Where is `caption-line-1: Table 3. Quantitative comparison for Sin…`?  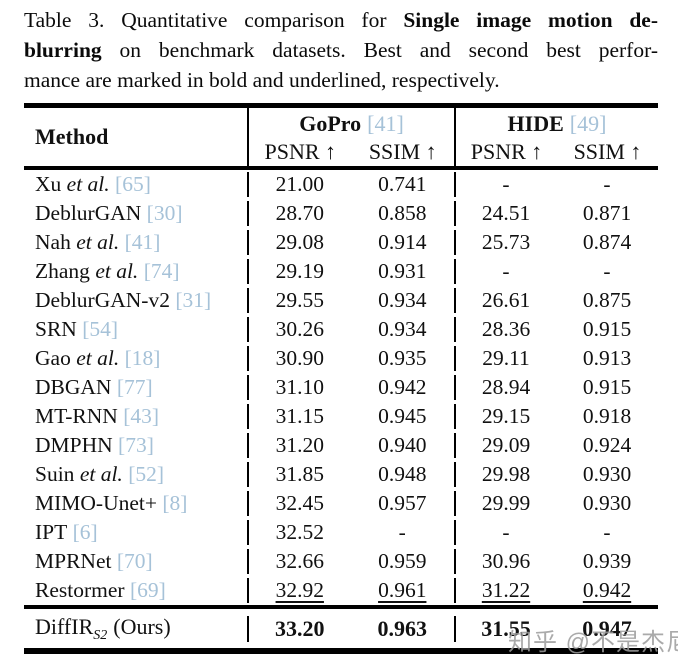 caption-line-1: Table 3. Quantitative comparison for Sin… is located at coordinates (341, 20).